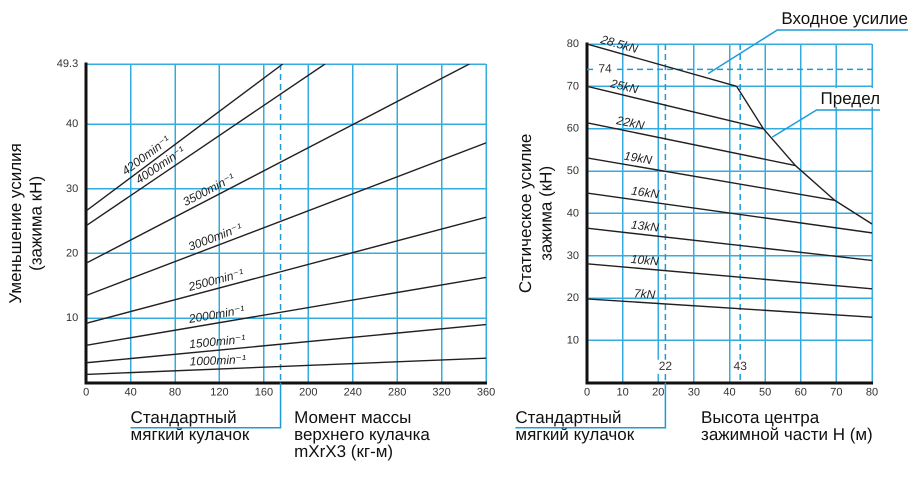  What do you see at coordinates (787, 426) in the screenshot?
I see `x-axis-title: Высота центра зажимной части Н (м)` at bounding box center [787, 426].